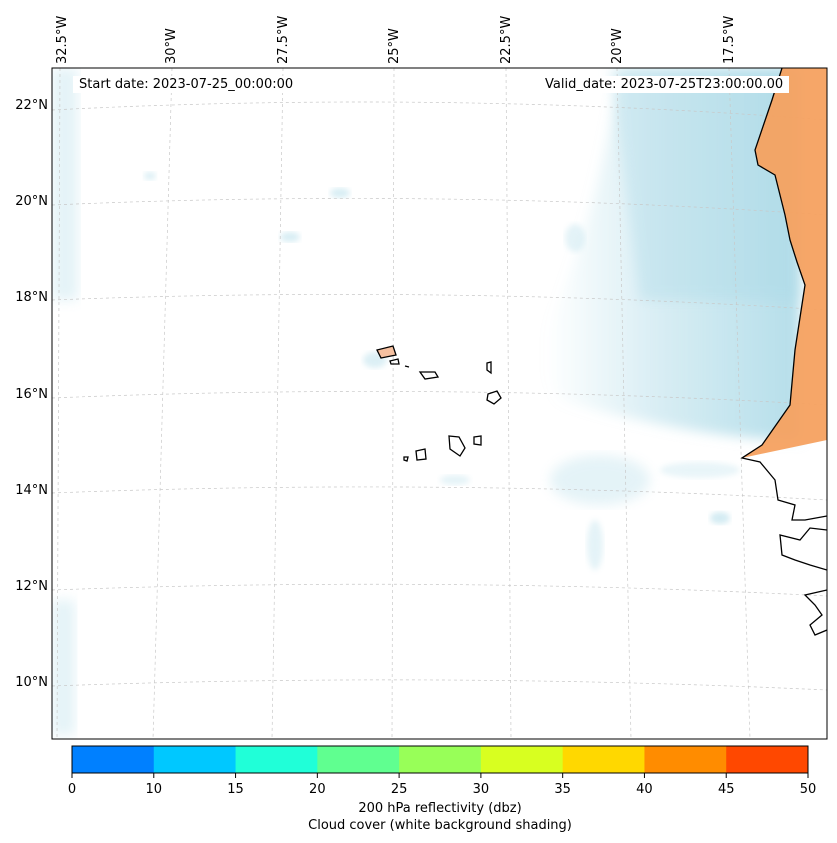  I want to click on valid-date-label: Valid_date: 2023-07-25T23:00:00.00, so click(664, 84).